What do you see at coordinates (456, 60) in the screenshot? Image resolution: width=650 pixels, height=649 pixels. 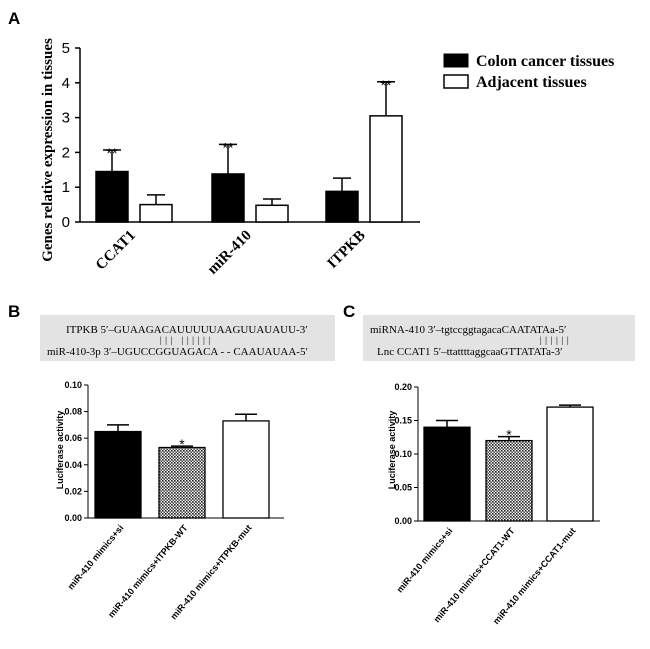 I see `legend-swatch-colon` at bounding box center [456, 60].